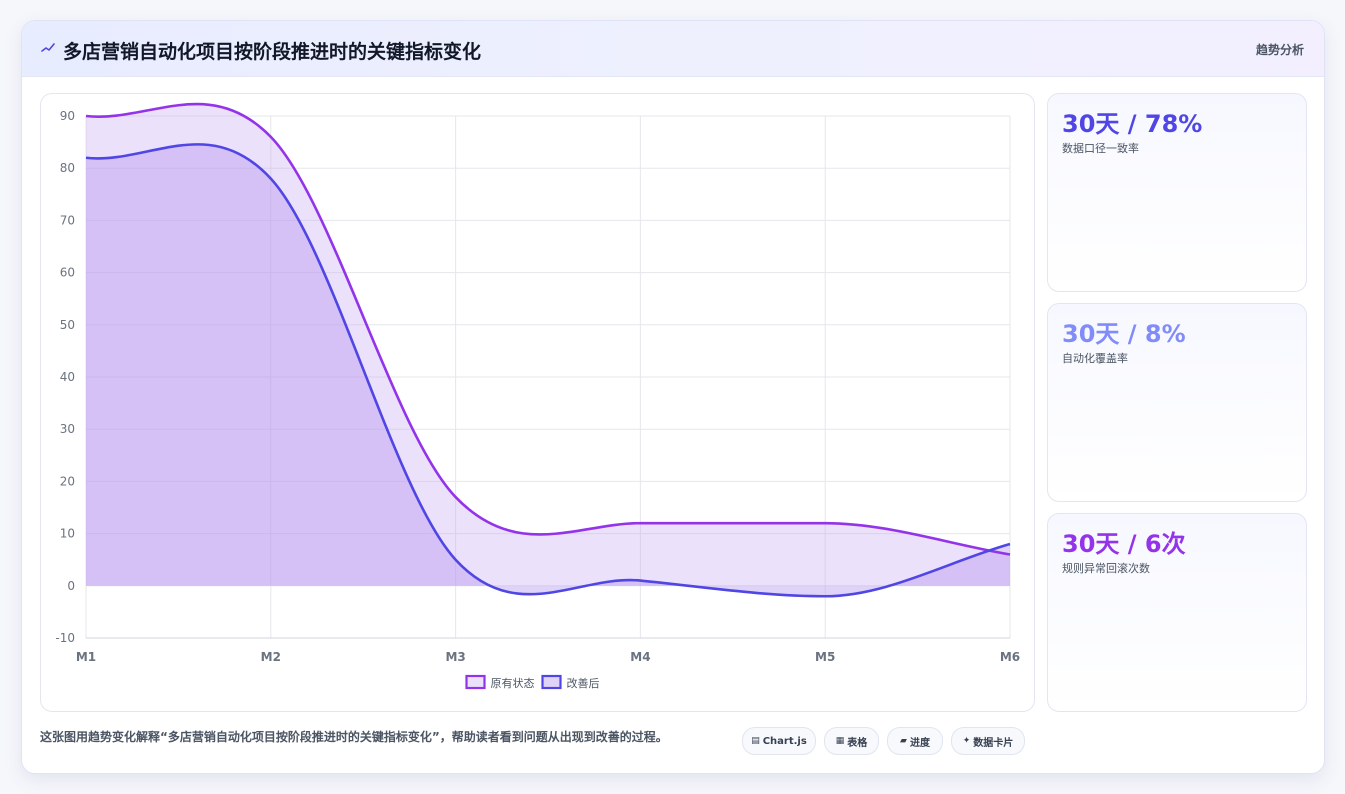 This screenshot has height=794, width=1345. What do you see at coordinates (919, 743) in the screenshot?
I see `chip-label: 进度` at bounding box center [919, 743].